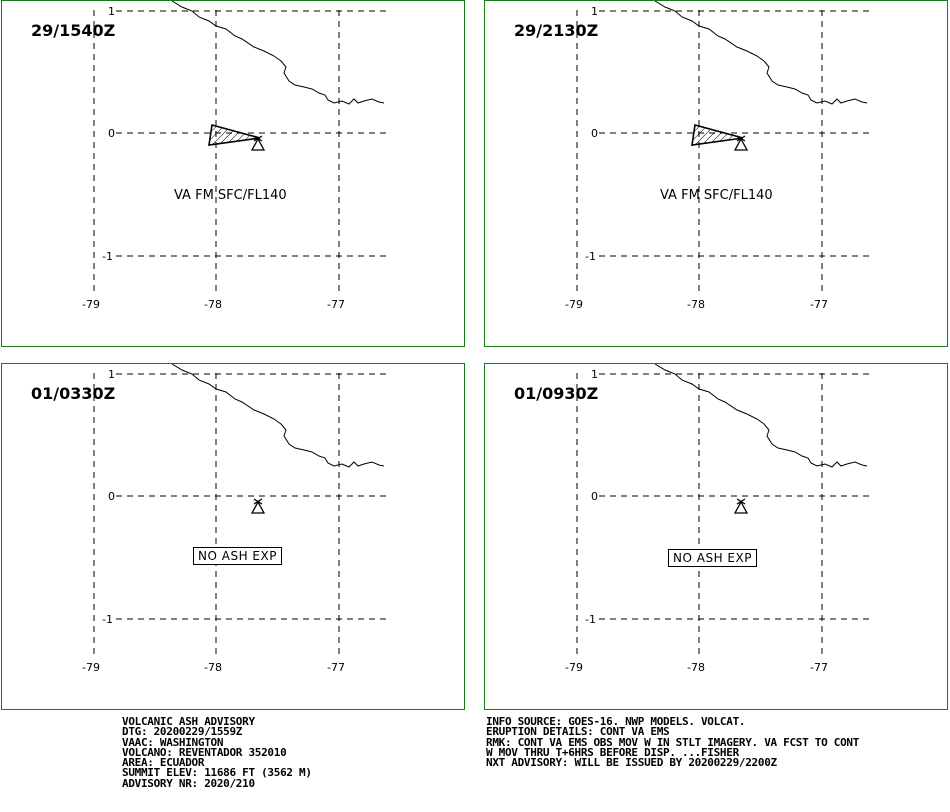 The height and width of the screenshot is (812, 950). I want to click on valid-time: 29/2130Z, so click(556, 30).